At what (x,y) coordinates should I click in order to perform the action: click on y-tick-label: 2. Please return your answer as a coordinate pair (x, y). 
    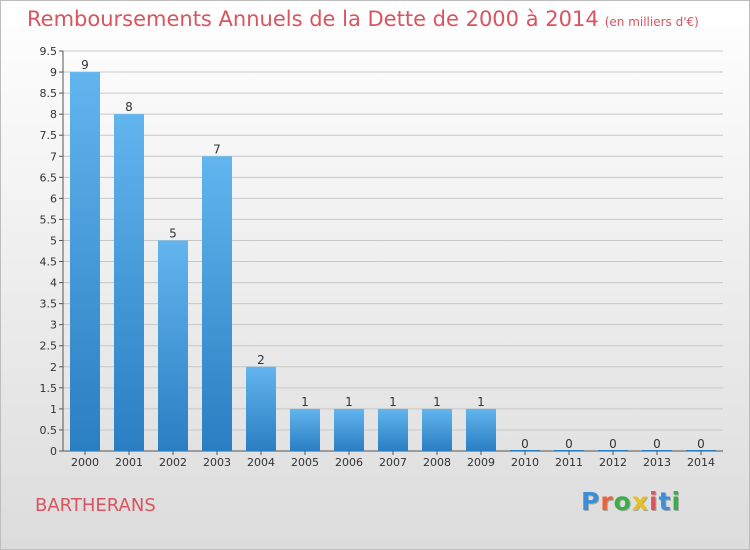
    Looking at the image, I should click on (53, 367).